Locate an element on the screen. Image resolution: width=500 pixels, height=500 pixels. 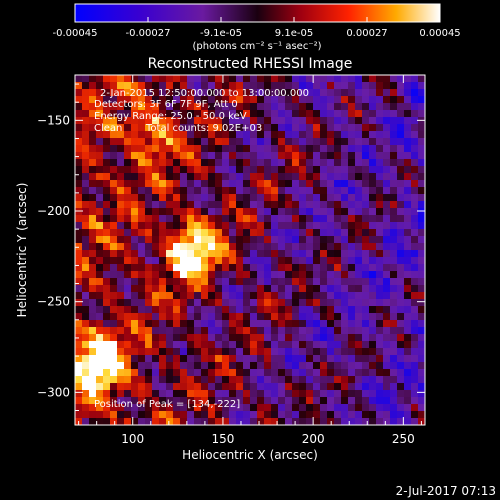
energy-annotation: Energy Range: 25.0 - 50.0 keV is located at coordinates (170, 116).